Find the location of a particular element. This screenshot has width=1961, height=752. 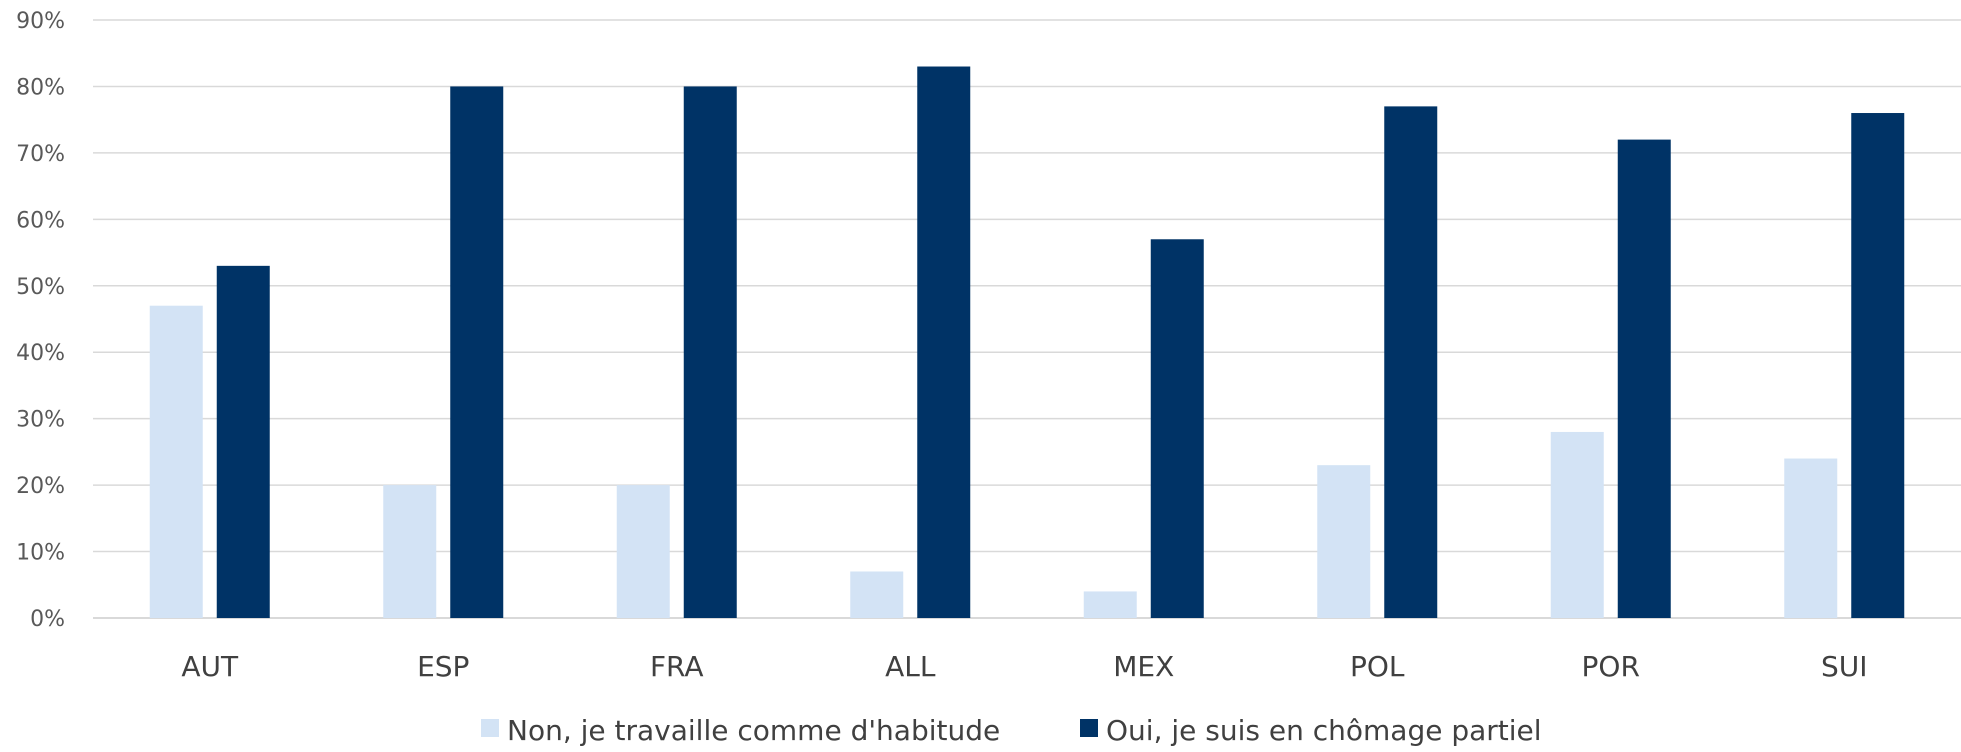

bar-por-non is located at coordinates (1577, 524).